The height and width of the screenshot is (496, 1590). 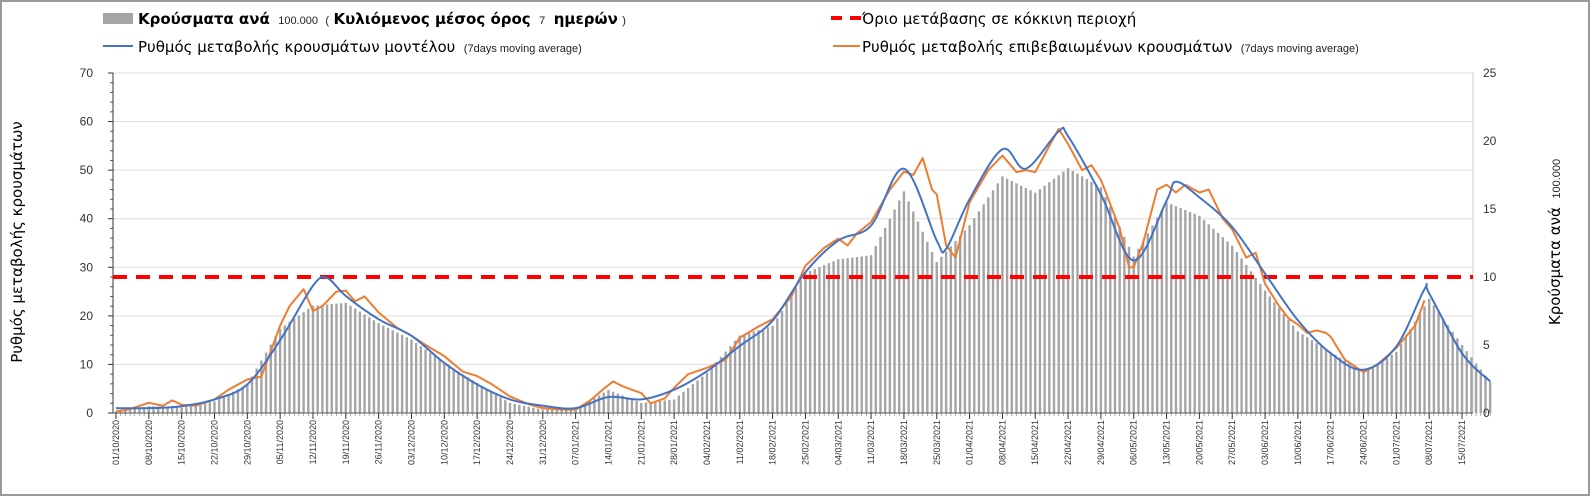 What do you see at coordinates (998, 19) in the screenshot?
I see `legend-threshold-label: Όριο μετάβασης σε κόκκινη περιοχή` at bounding box center [998, 19].